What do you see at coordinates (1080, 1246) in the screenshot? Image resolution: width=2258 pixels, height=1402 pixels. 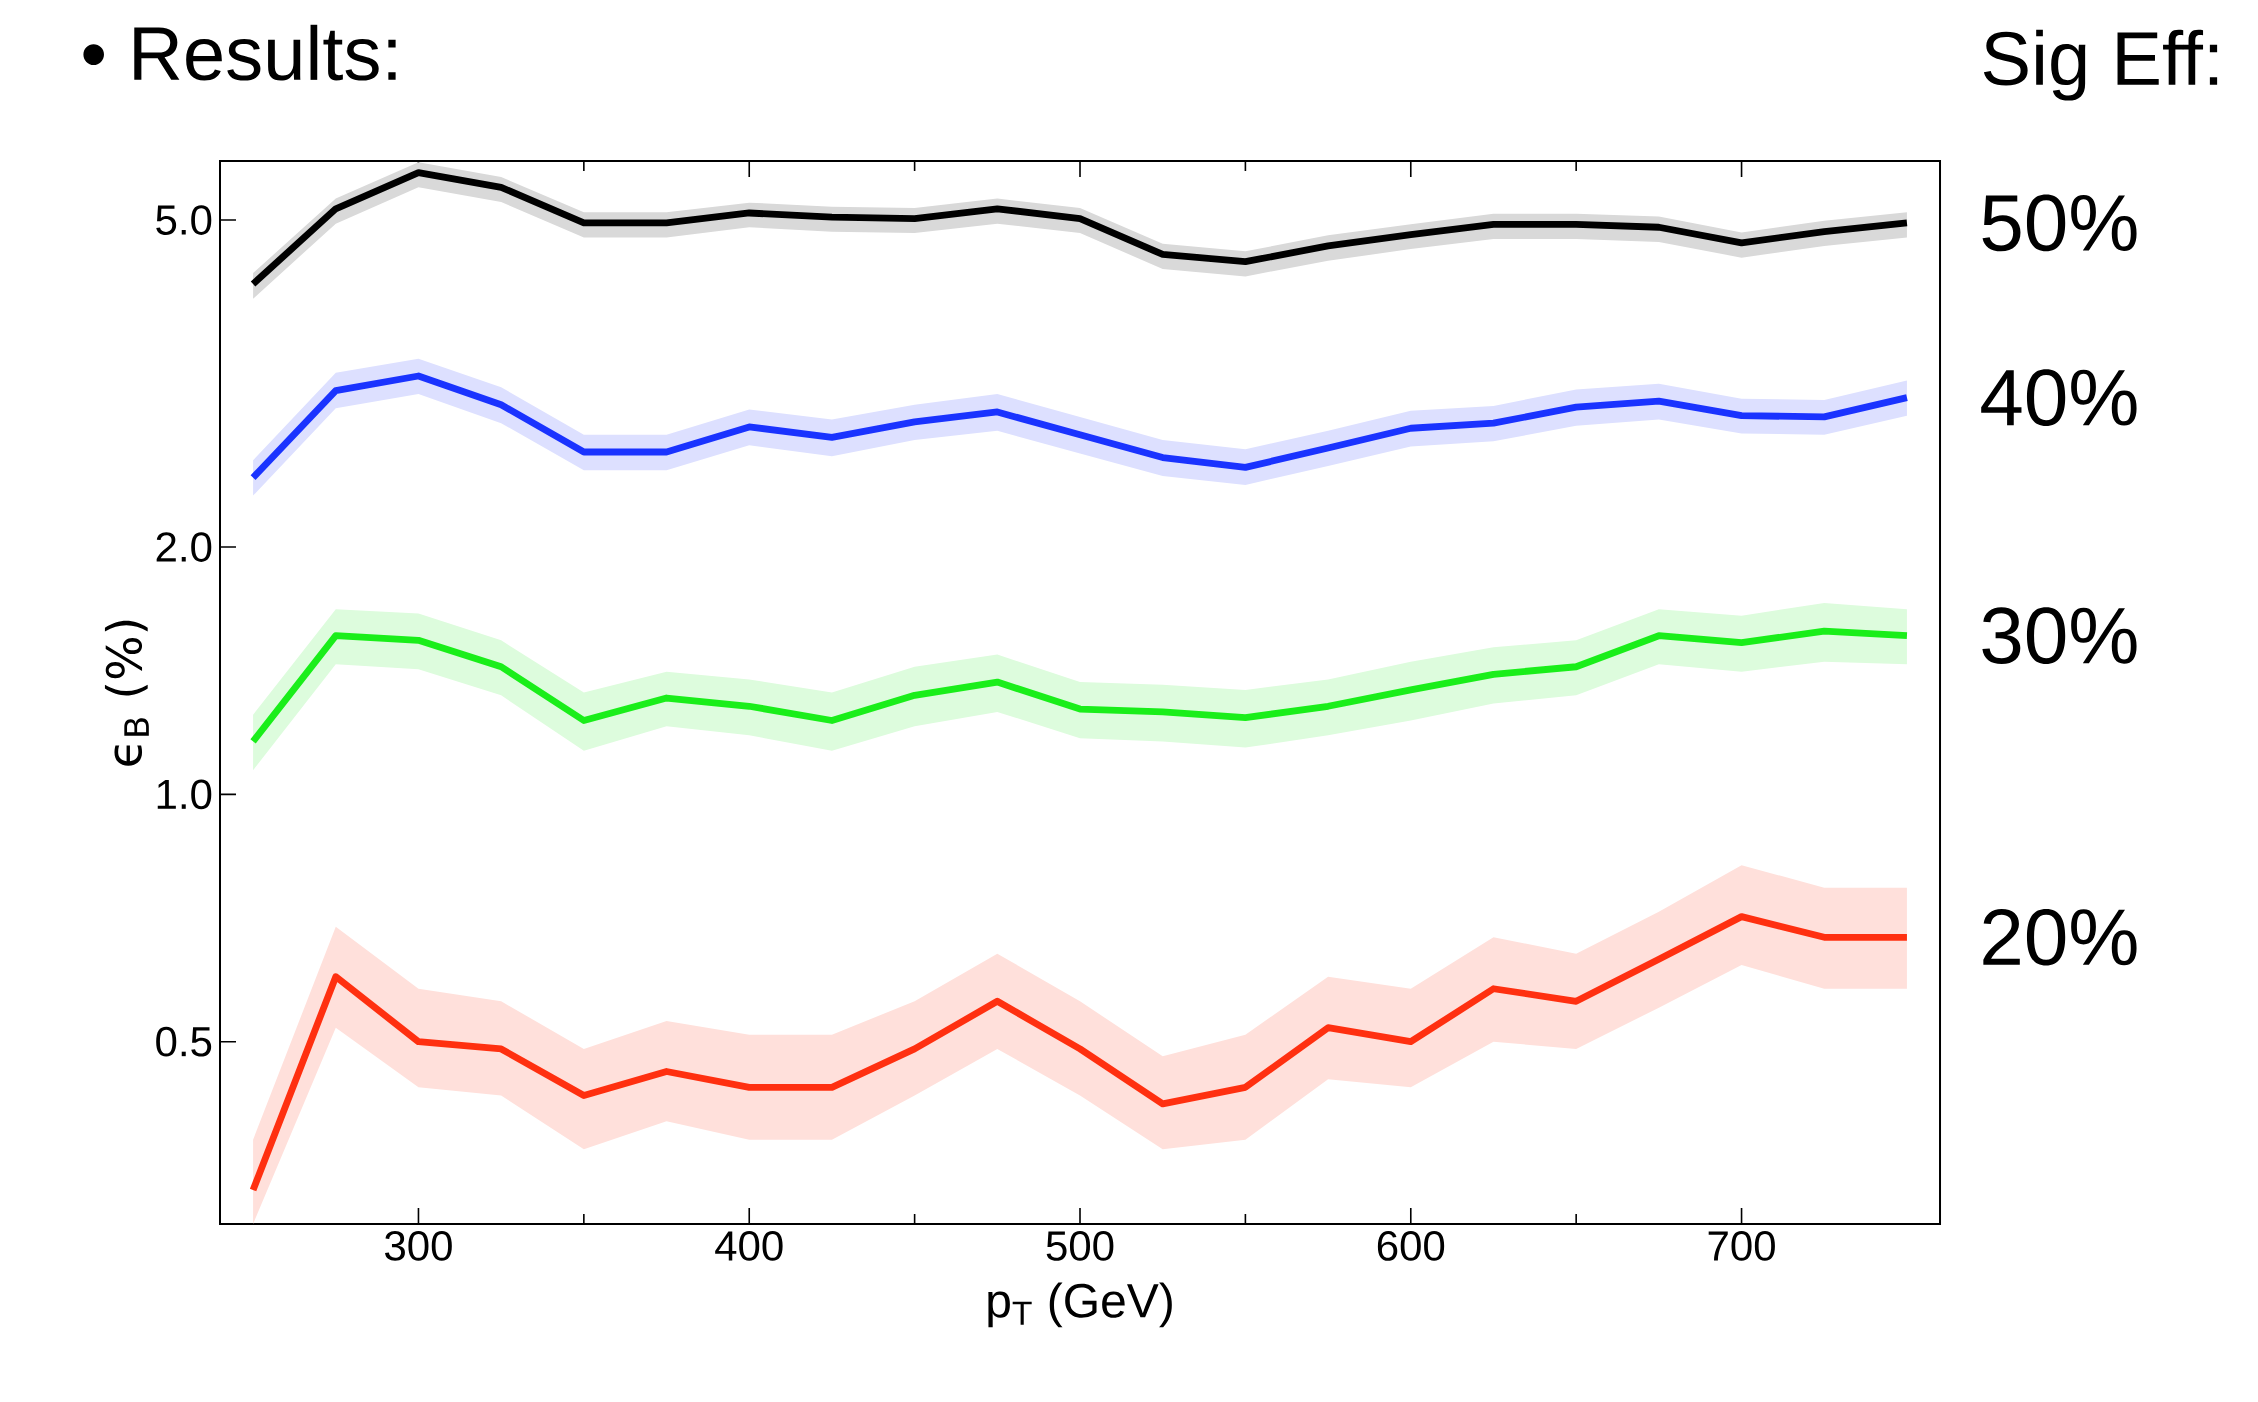 I see `x-tick-label: 500` at bounding box center [1080, 1246].